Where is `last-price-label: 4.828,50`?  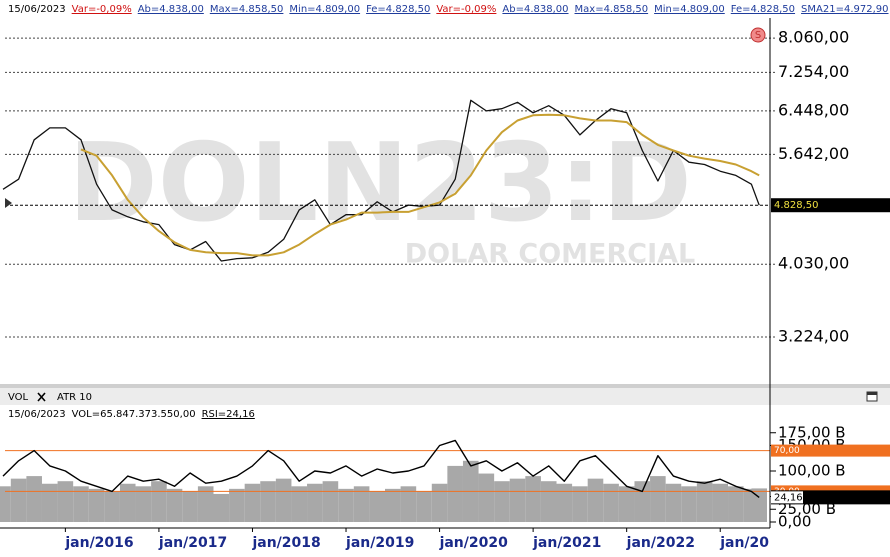
last-price-label: 4.828,50 is located at coordinates (796, 205).